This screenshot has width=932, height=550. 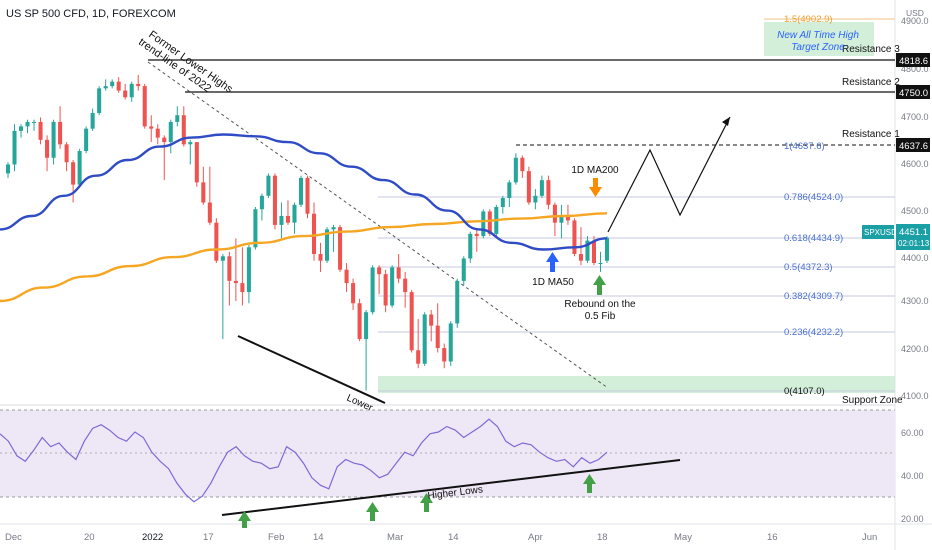 What do you see at coordinates (89, 537) in the screenshot?
I see `time-tick: 20` at bounding box center [89, 537].